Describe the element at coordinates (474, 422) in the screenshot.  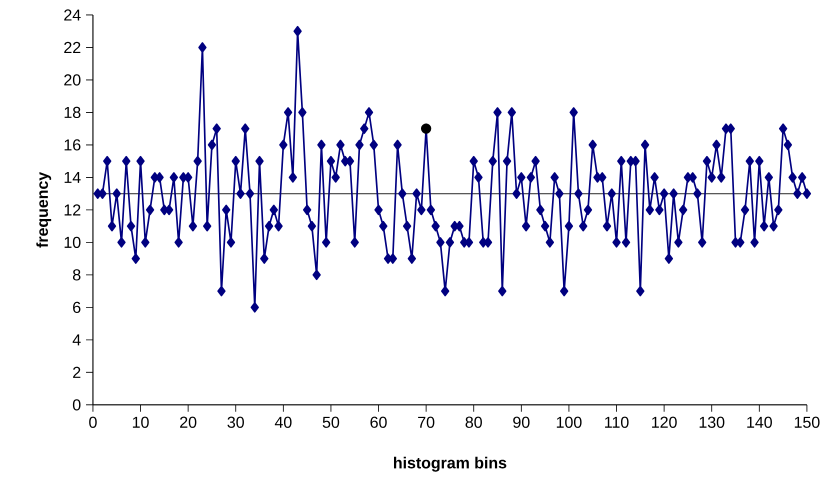
I see `x-tick-label: 80` at that location.